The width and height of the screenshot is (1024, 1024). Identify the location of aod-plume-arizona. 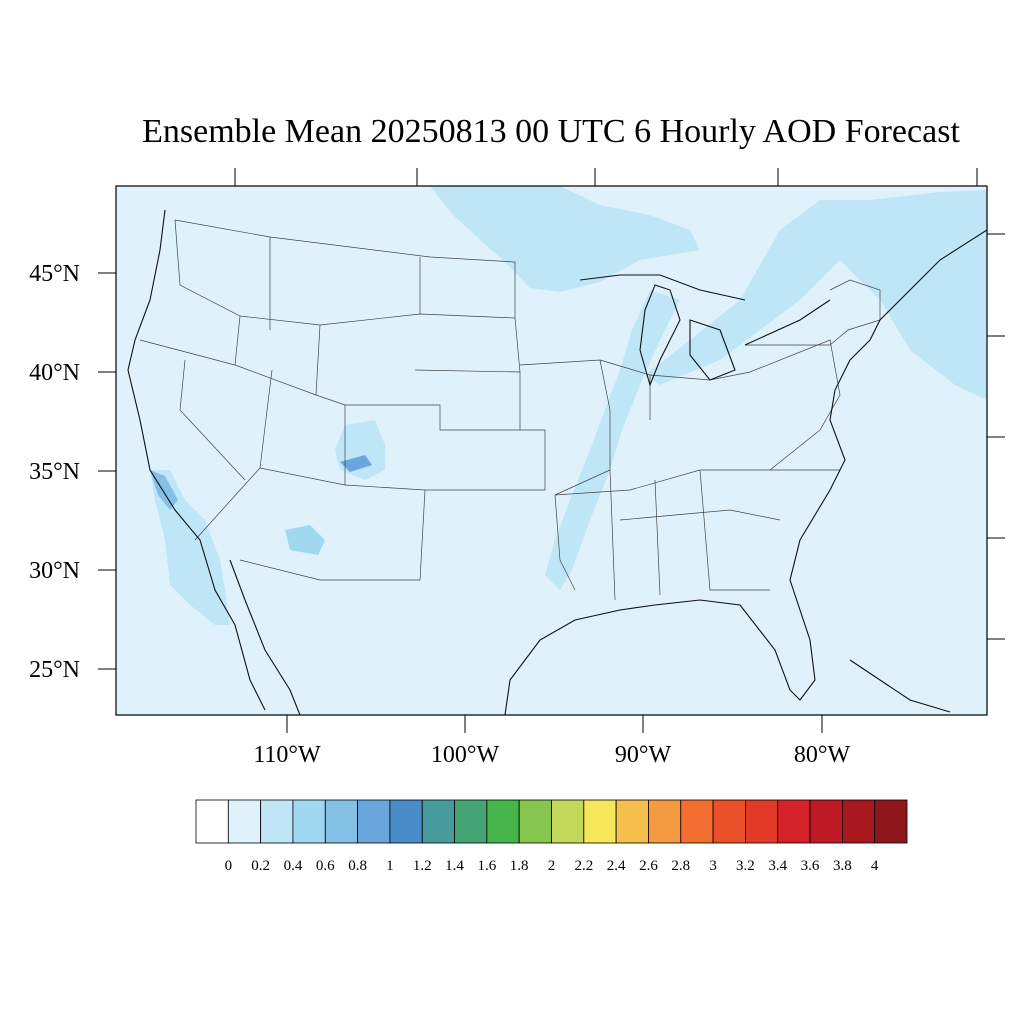
(305, 540).